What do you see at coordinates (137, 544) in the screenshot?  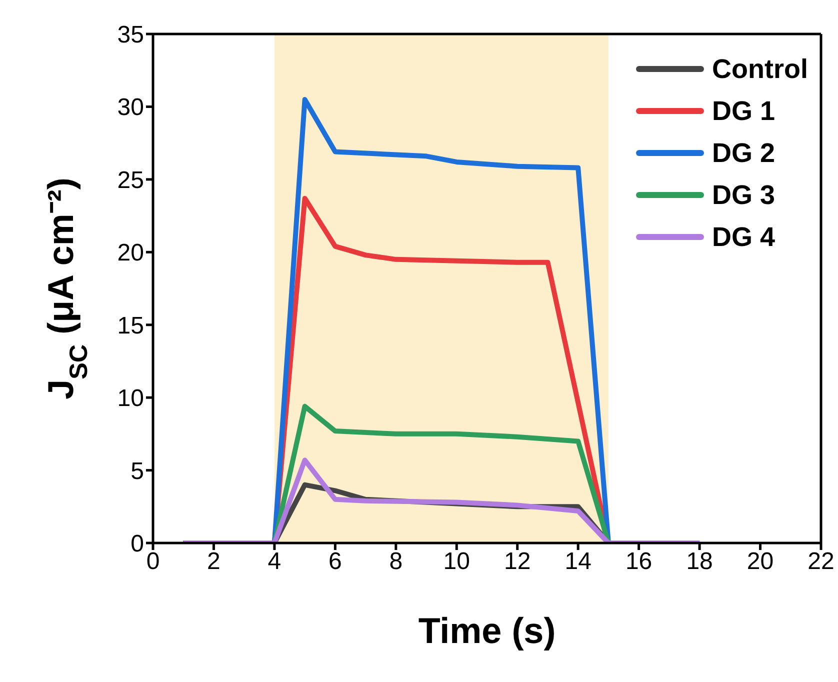 I see `y-tick-label: 0` at bounding box center [137, 544].